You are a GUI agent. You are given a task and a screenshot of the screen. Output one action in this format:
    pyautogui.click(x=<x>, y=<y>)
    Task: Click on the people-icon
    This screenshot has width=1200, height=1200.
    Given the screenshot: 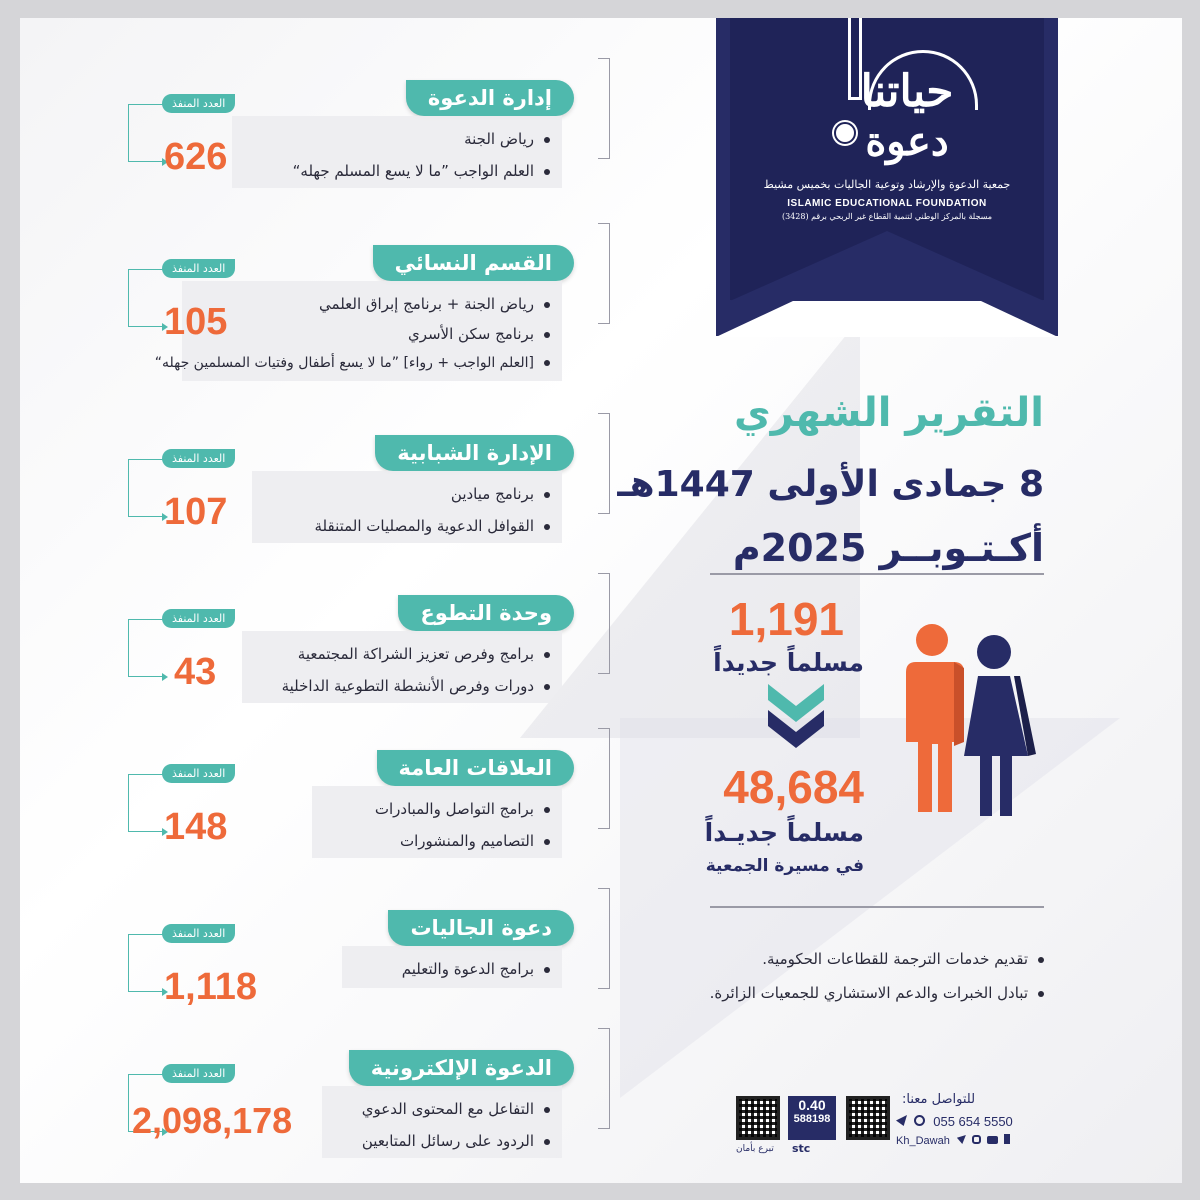 What is the action you would take?
    pyautogui.click(x=971, y=720)
    